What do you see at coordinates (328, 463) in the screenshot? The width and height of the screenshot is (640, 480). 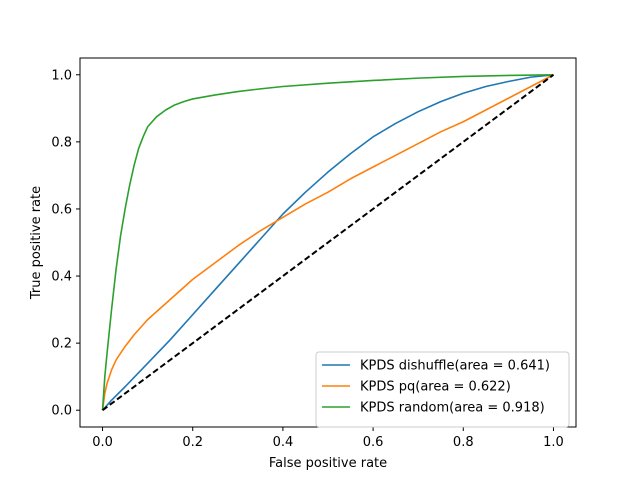 I see `x-axis-label: False positive rate` at bounding box center [328, 463].